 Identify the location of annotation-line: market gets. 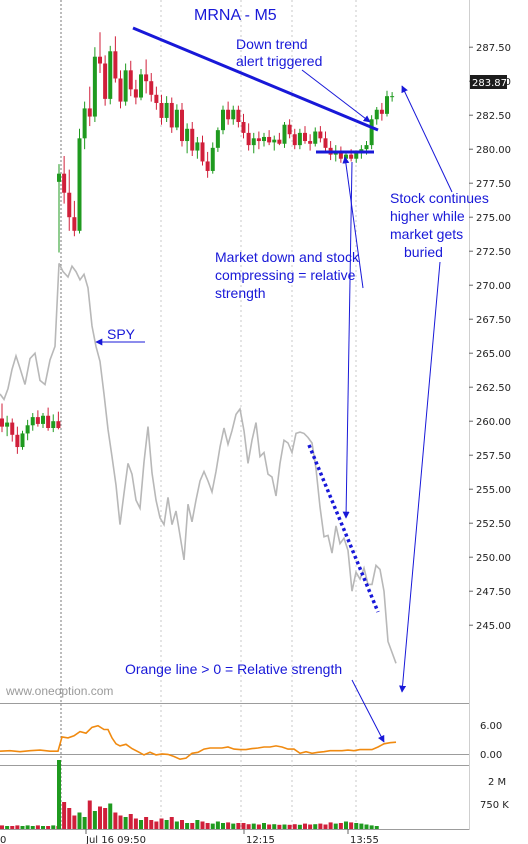
(426, 234).